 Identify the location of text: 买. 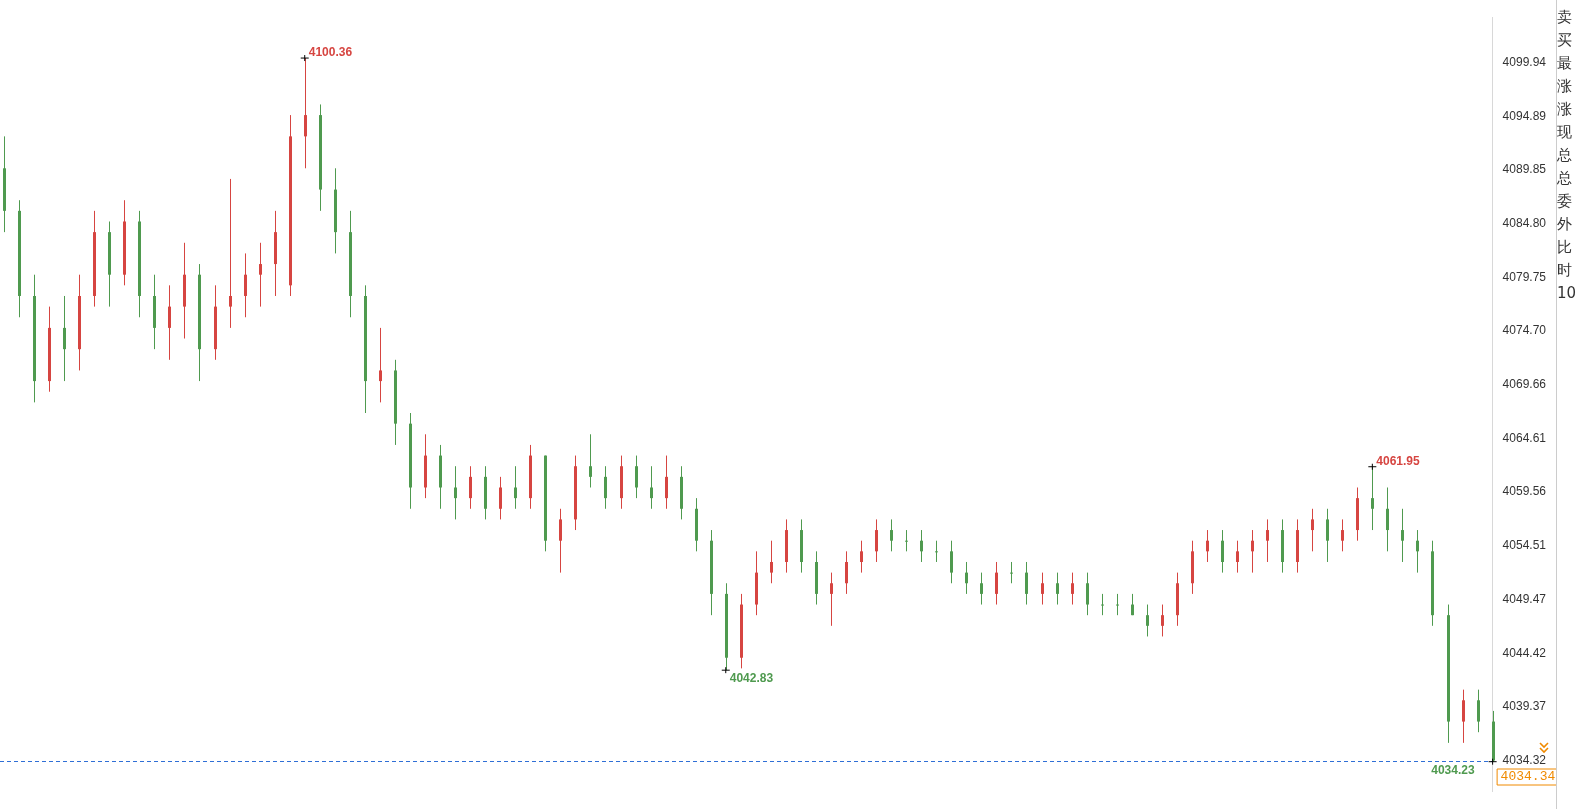
(1565, 40).